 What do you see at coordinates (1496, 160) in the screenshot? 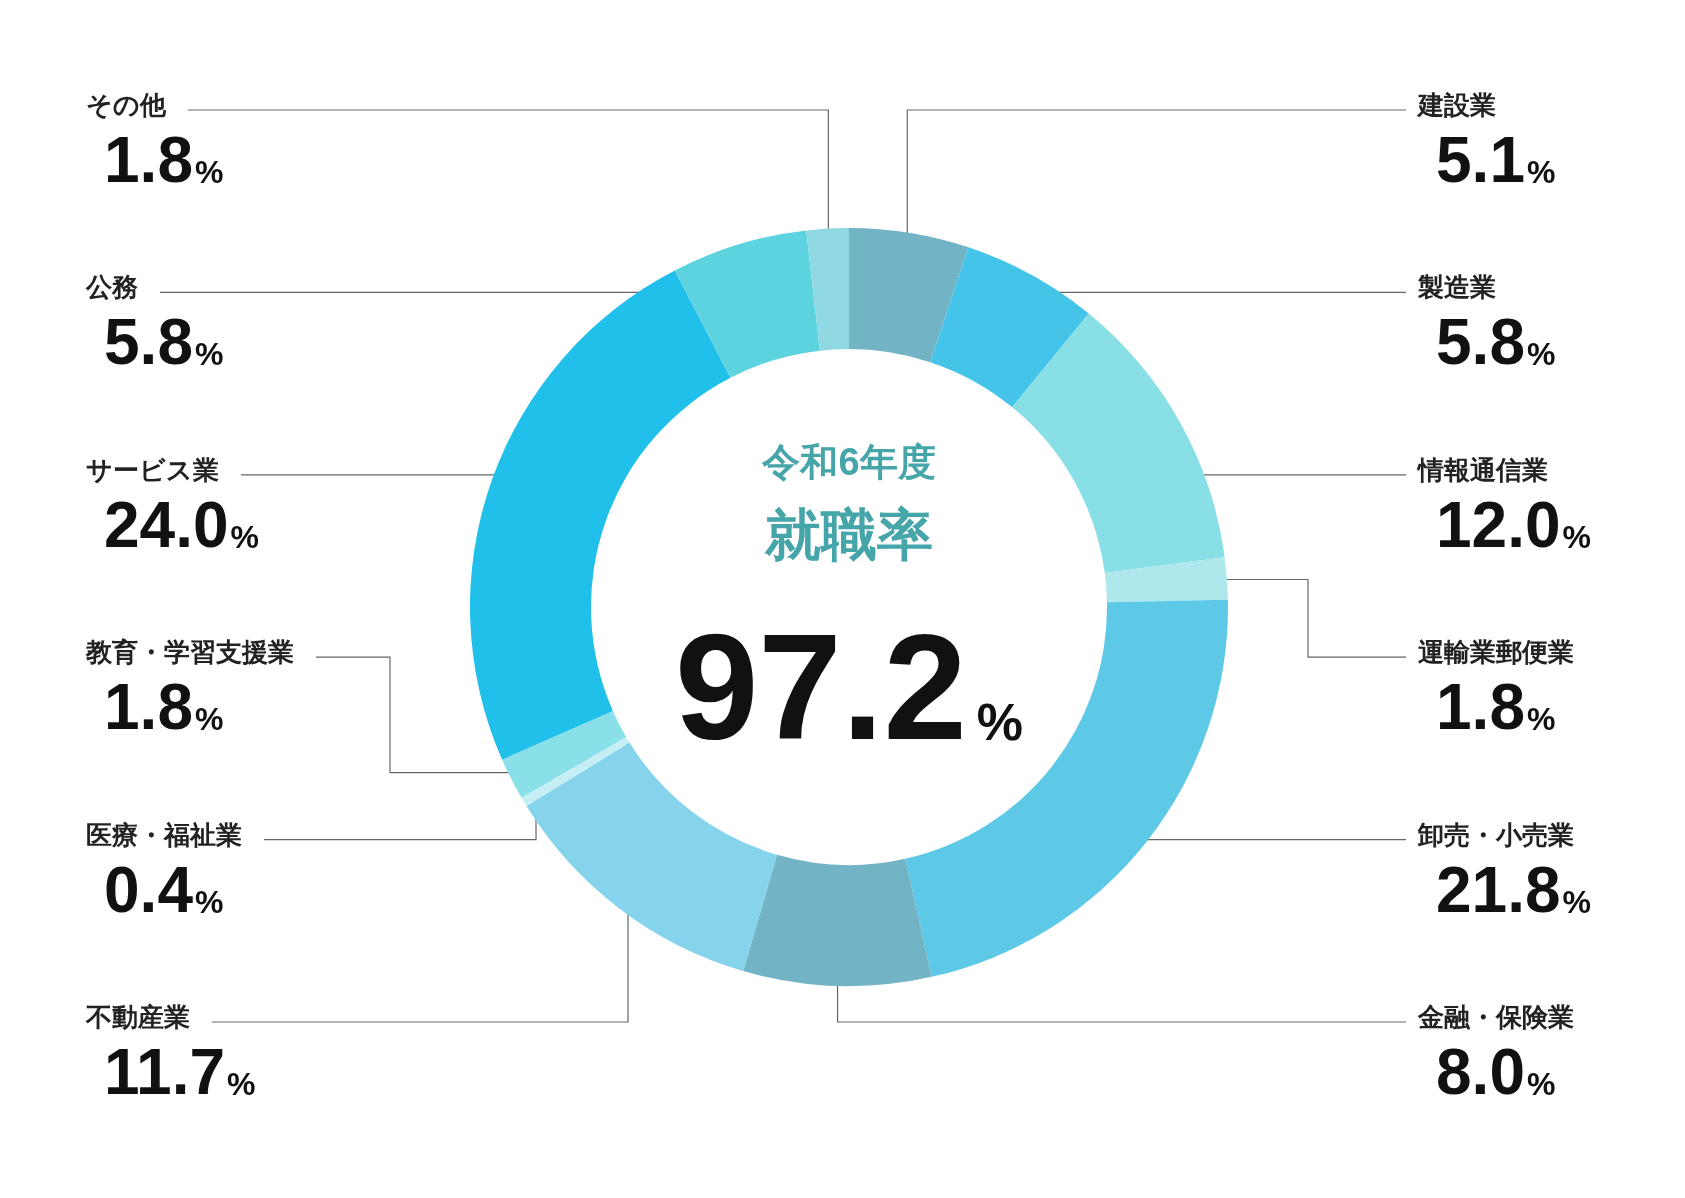
I see `data-label: 5.1%` at bounding box center [1496, 160].